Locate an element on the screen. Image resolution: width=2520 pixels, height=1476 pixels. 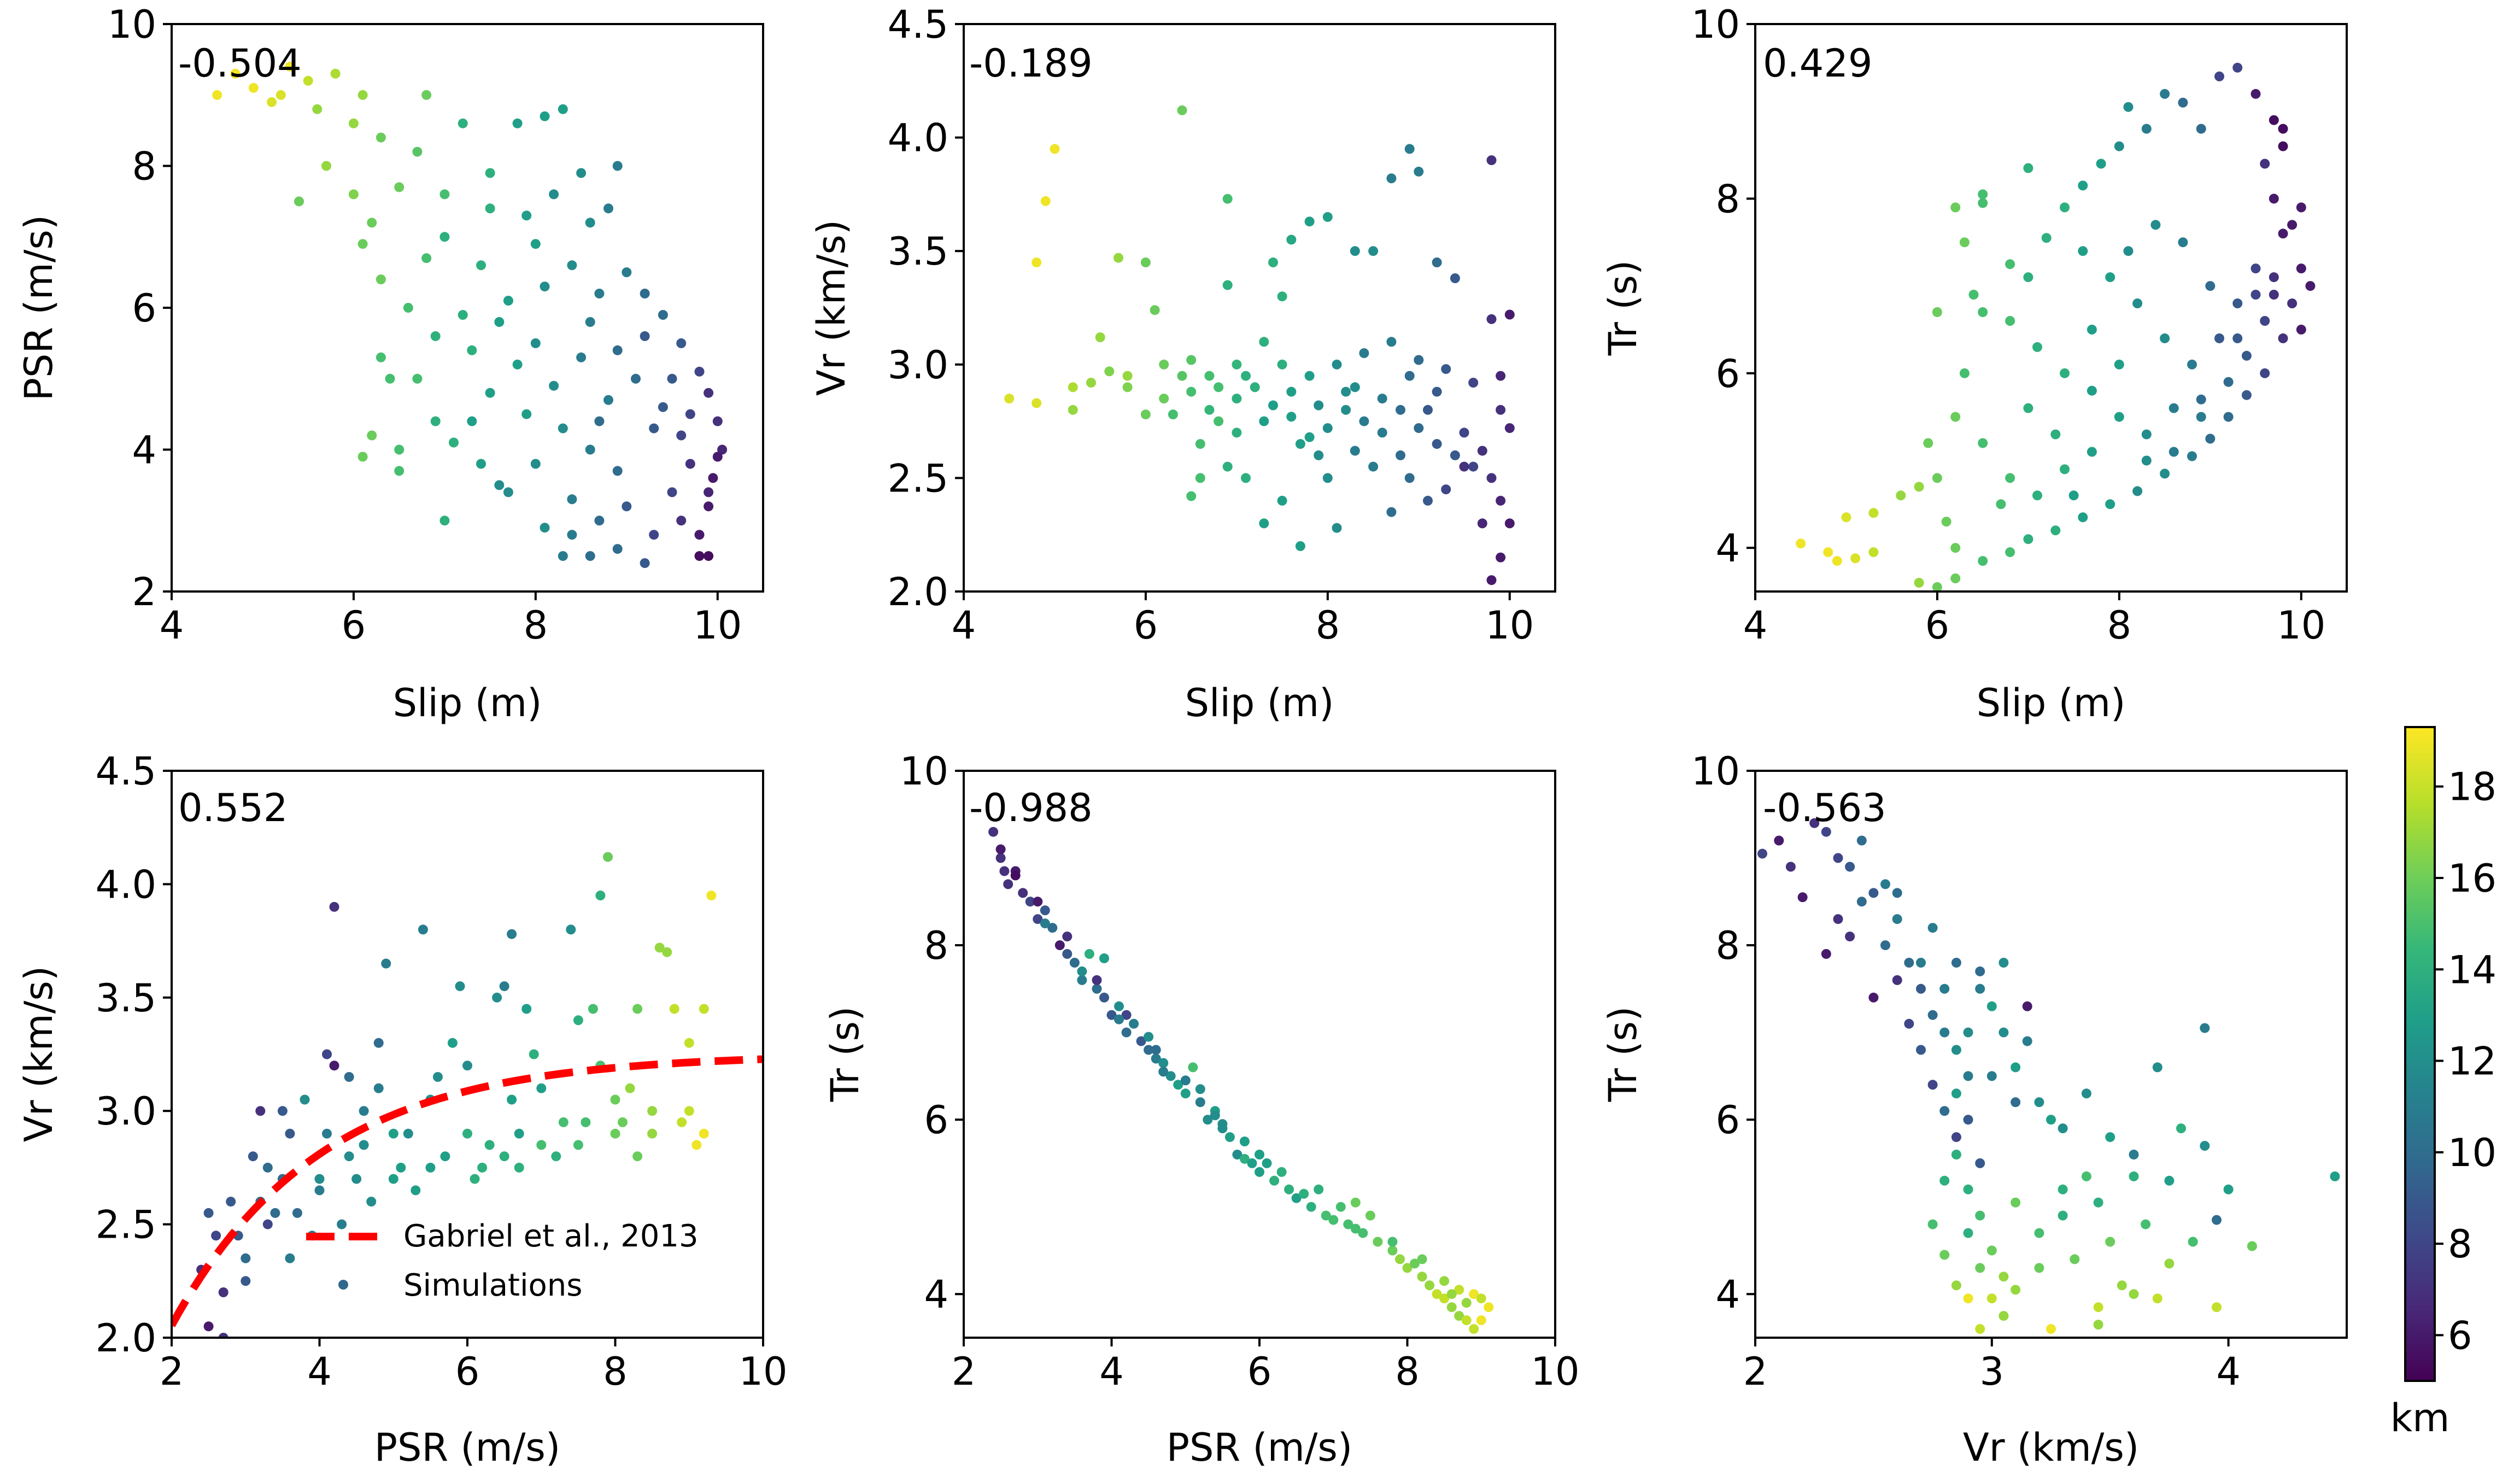
x-tick-label: 6 is located at coordinates (1259, 1371).